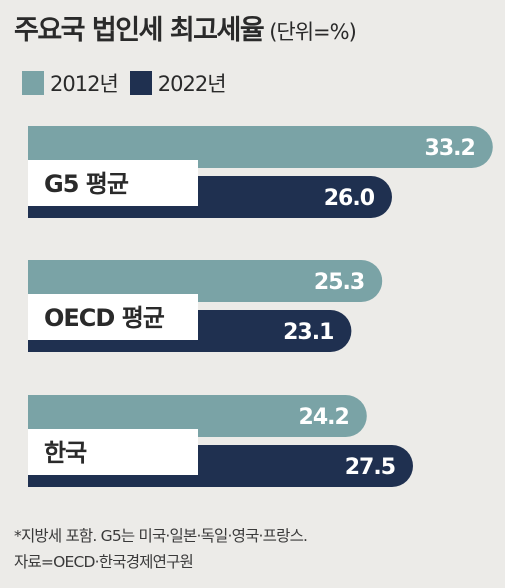 Image resolution: width=505 pixels, height=588 pixels. Describe the element at coordinates (33, 83) in the screenshot. I see `legend-swatch-2012` at that location.